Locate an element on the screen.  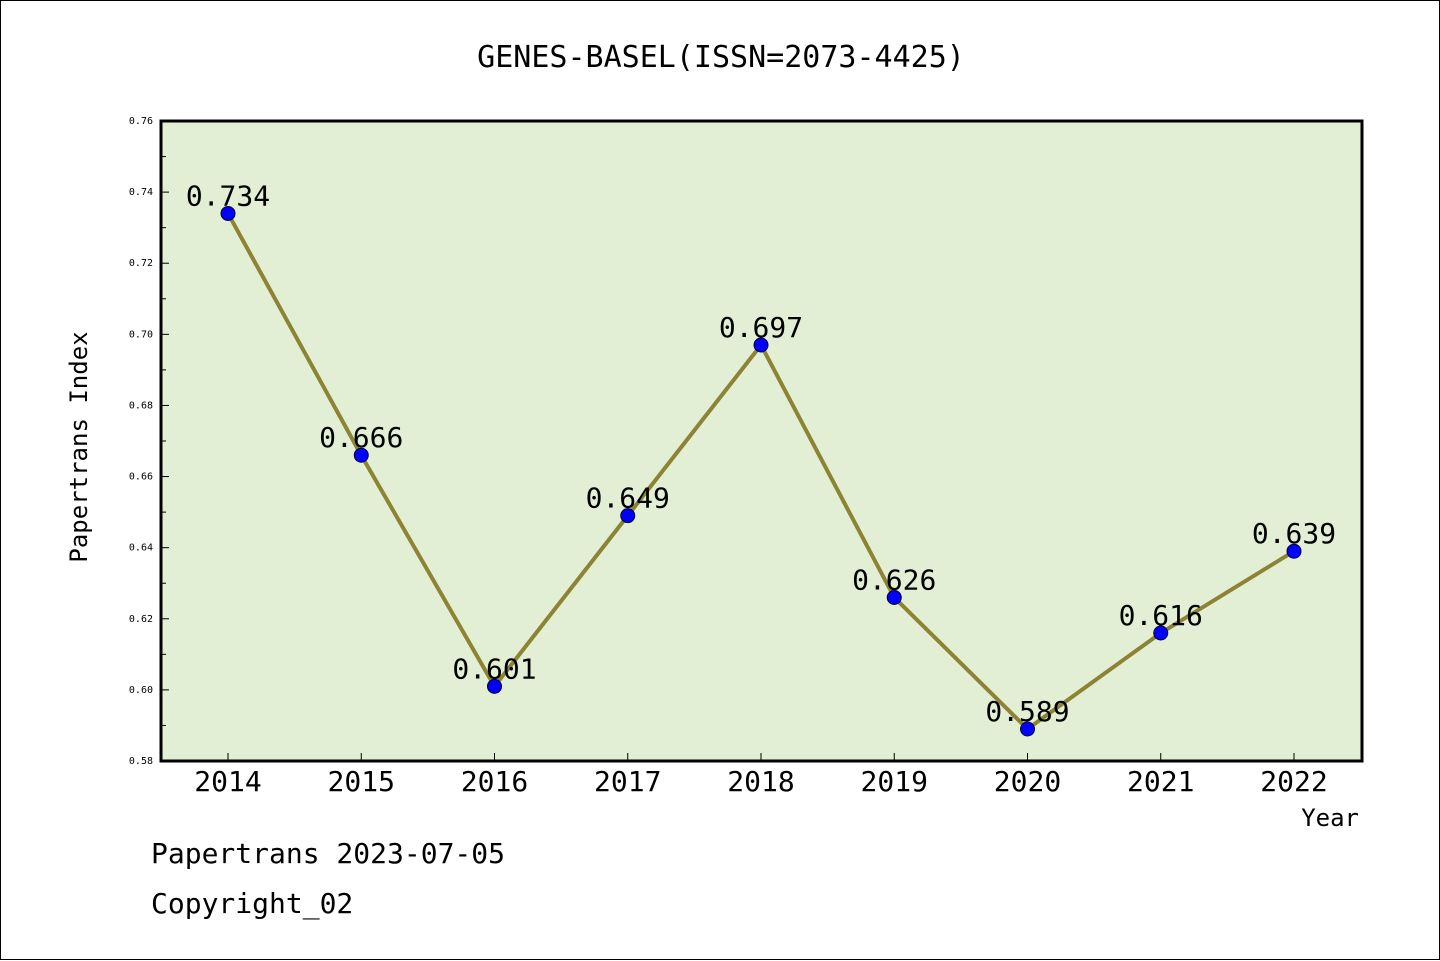
footer-date-text: Papertrans 2023-07-05 is located at coordinates (328, 853).